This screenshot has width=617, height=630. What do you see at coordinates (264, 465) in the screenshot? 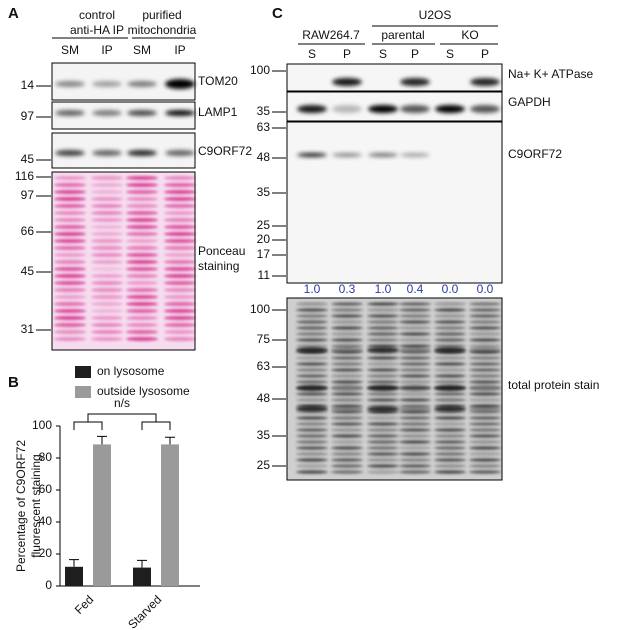
I see `marker-label: 25` at bounding box center [264, 465].